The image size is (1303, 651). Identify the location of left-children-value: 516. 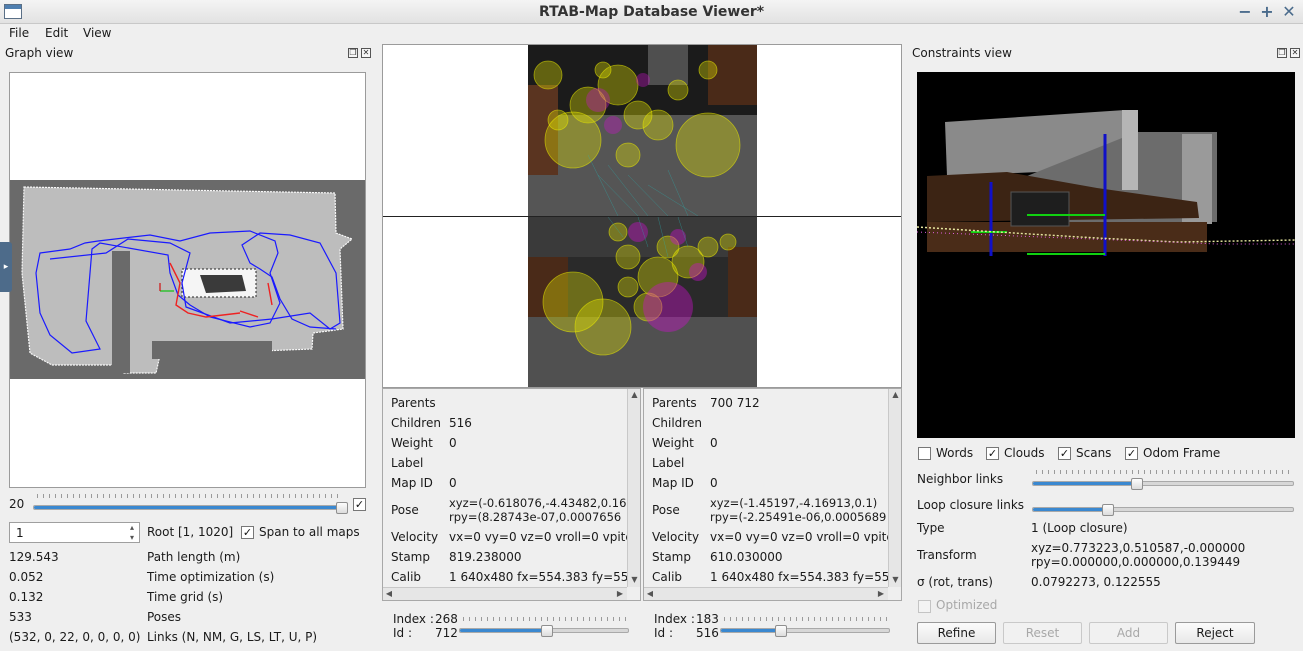
(460, 423).